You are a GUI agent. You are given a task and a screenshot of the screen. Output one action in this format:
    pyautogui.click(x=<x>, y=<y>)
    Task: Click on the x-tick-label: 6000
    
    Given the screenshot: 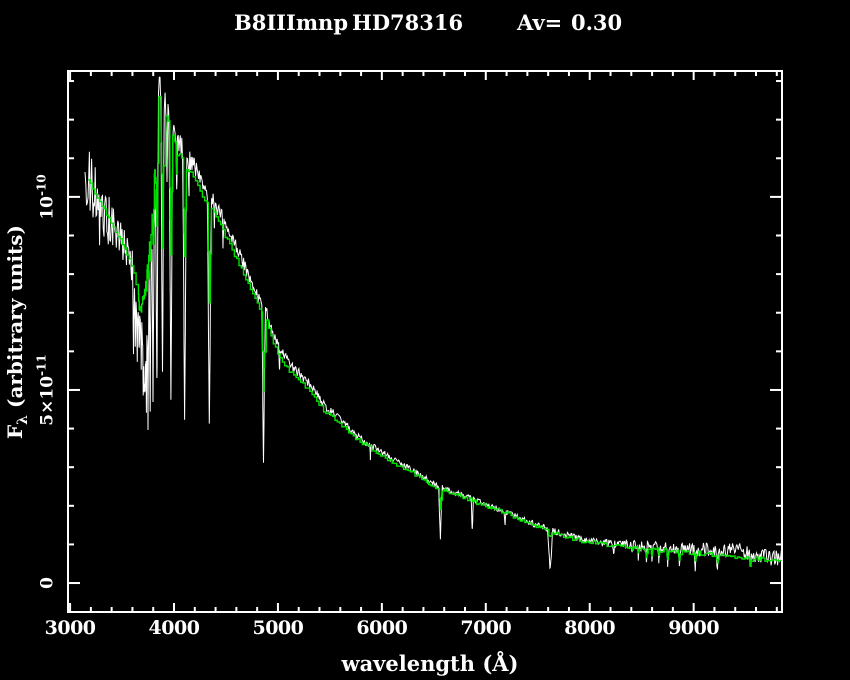 What is the action you would take?
    pyautogui.click(x=382, y=628)
    